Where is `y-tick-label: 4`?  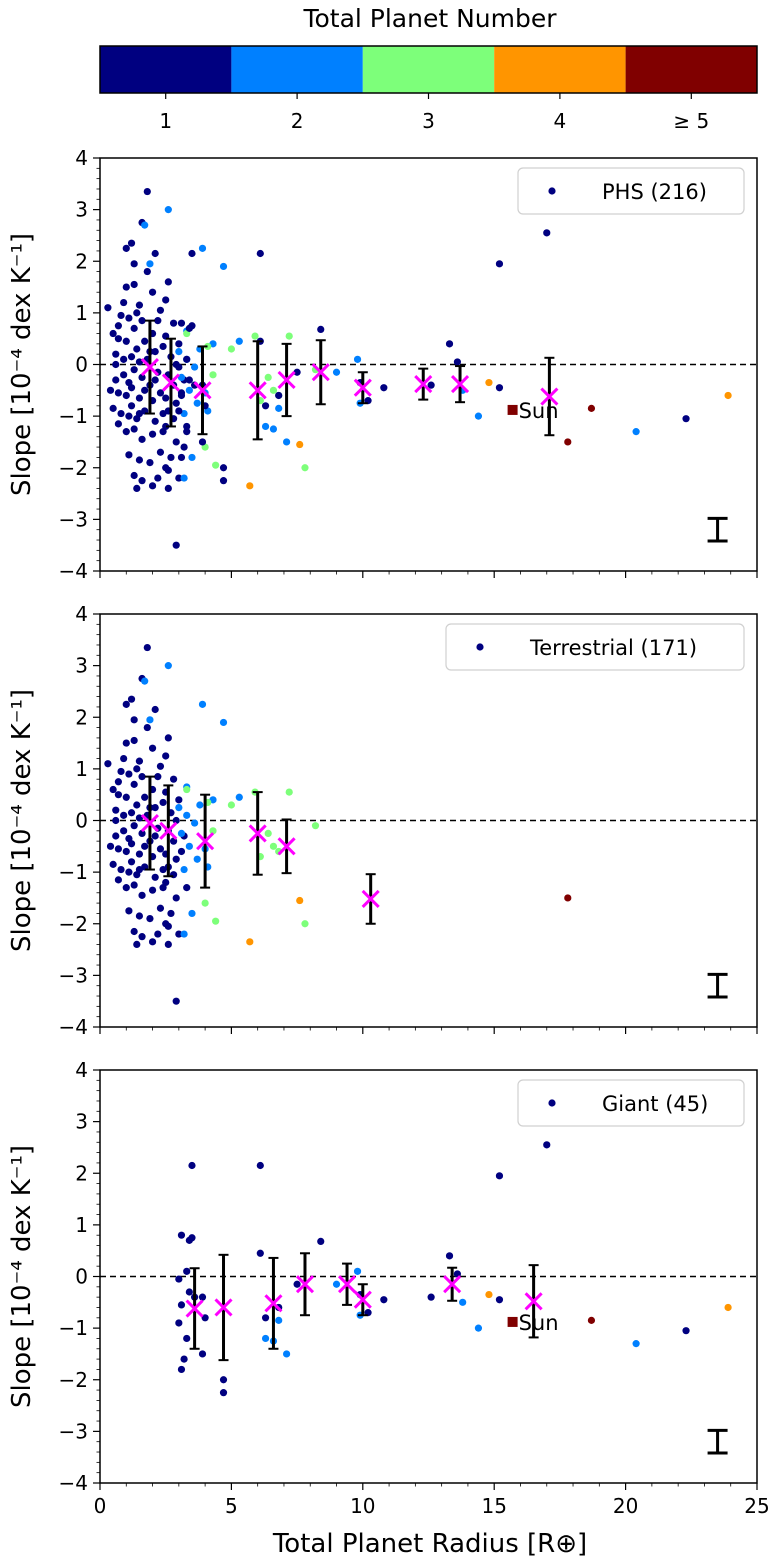
y-tick-label: 4 is located at coordinates (81, 614).